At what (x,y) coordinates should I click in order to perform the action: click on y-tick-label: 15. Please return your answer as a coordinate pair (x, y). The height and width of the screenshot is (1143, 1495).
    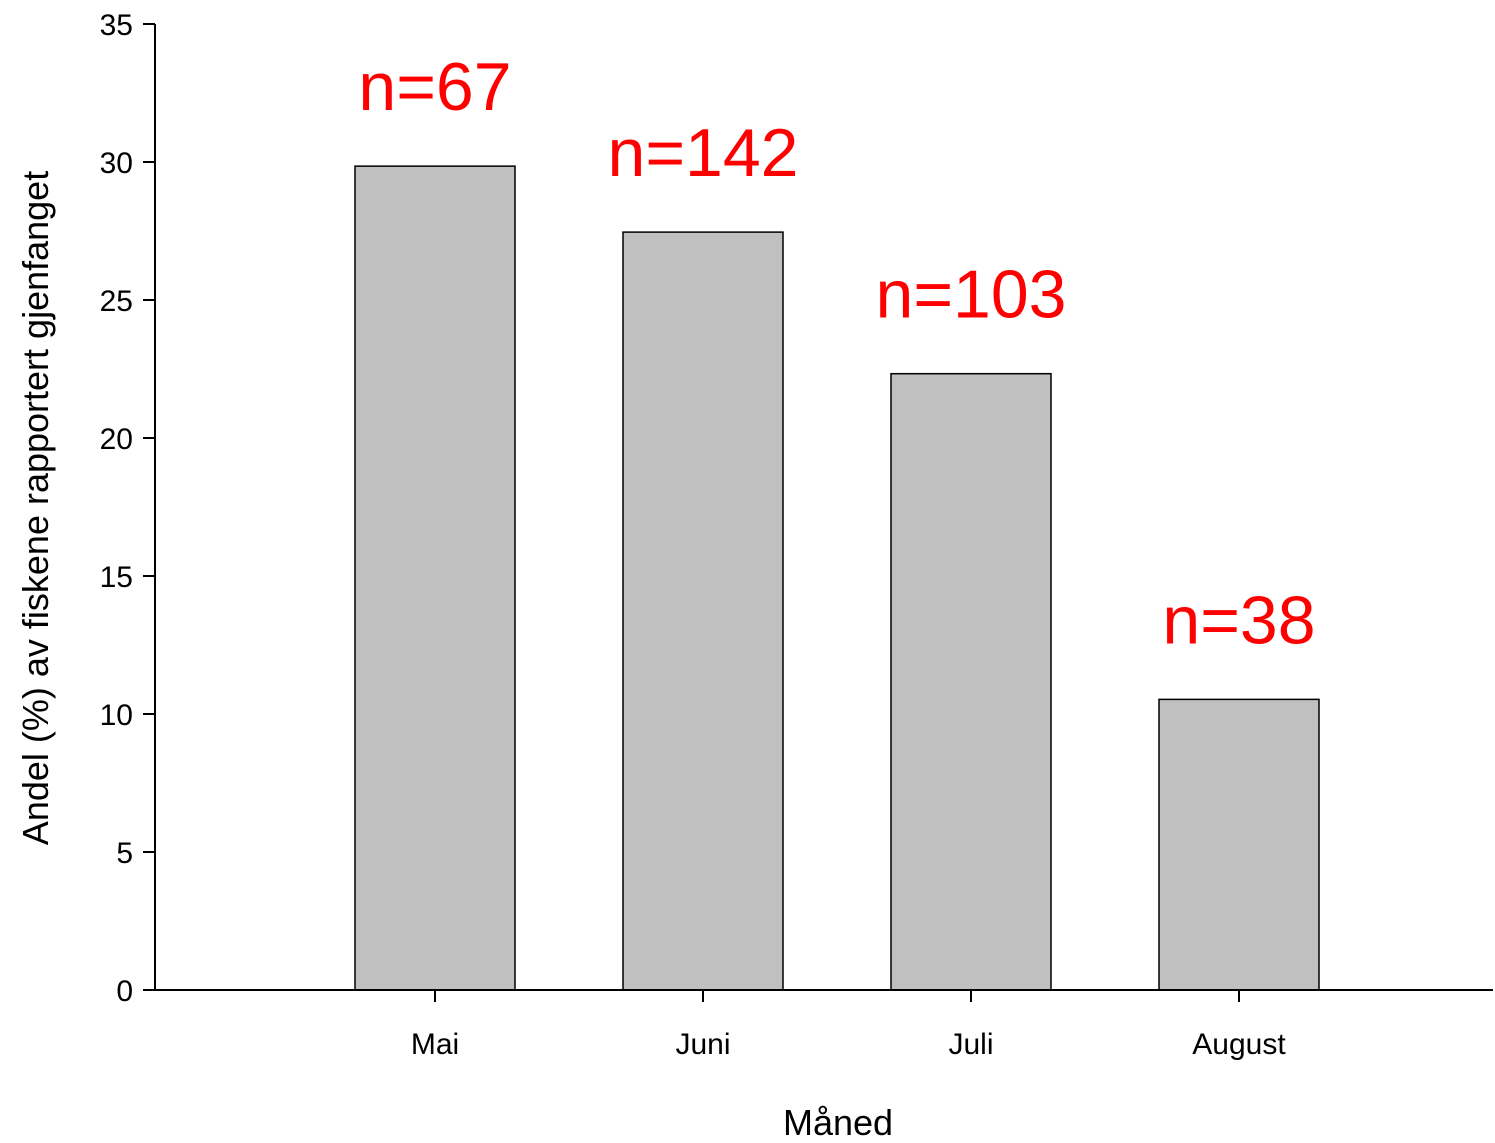
    Looking at the image, I should click on (116, 577).